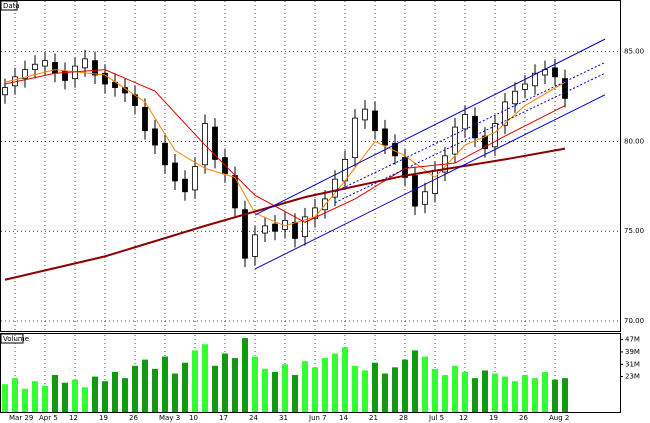  What do you see at coordinates (632, 377) in the screenshot?
I see `volume-tick-label: 23M` at bounding box center [632, 377].